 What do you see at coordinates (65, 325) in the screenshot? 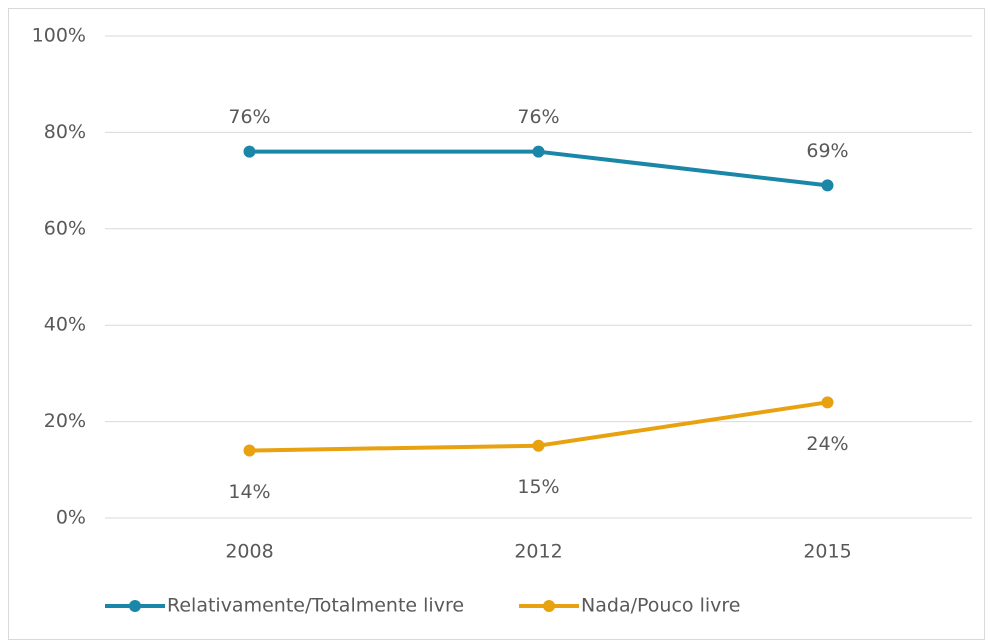
I see `y-tick-label: 40%` at bounding box center [65, 325].